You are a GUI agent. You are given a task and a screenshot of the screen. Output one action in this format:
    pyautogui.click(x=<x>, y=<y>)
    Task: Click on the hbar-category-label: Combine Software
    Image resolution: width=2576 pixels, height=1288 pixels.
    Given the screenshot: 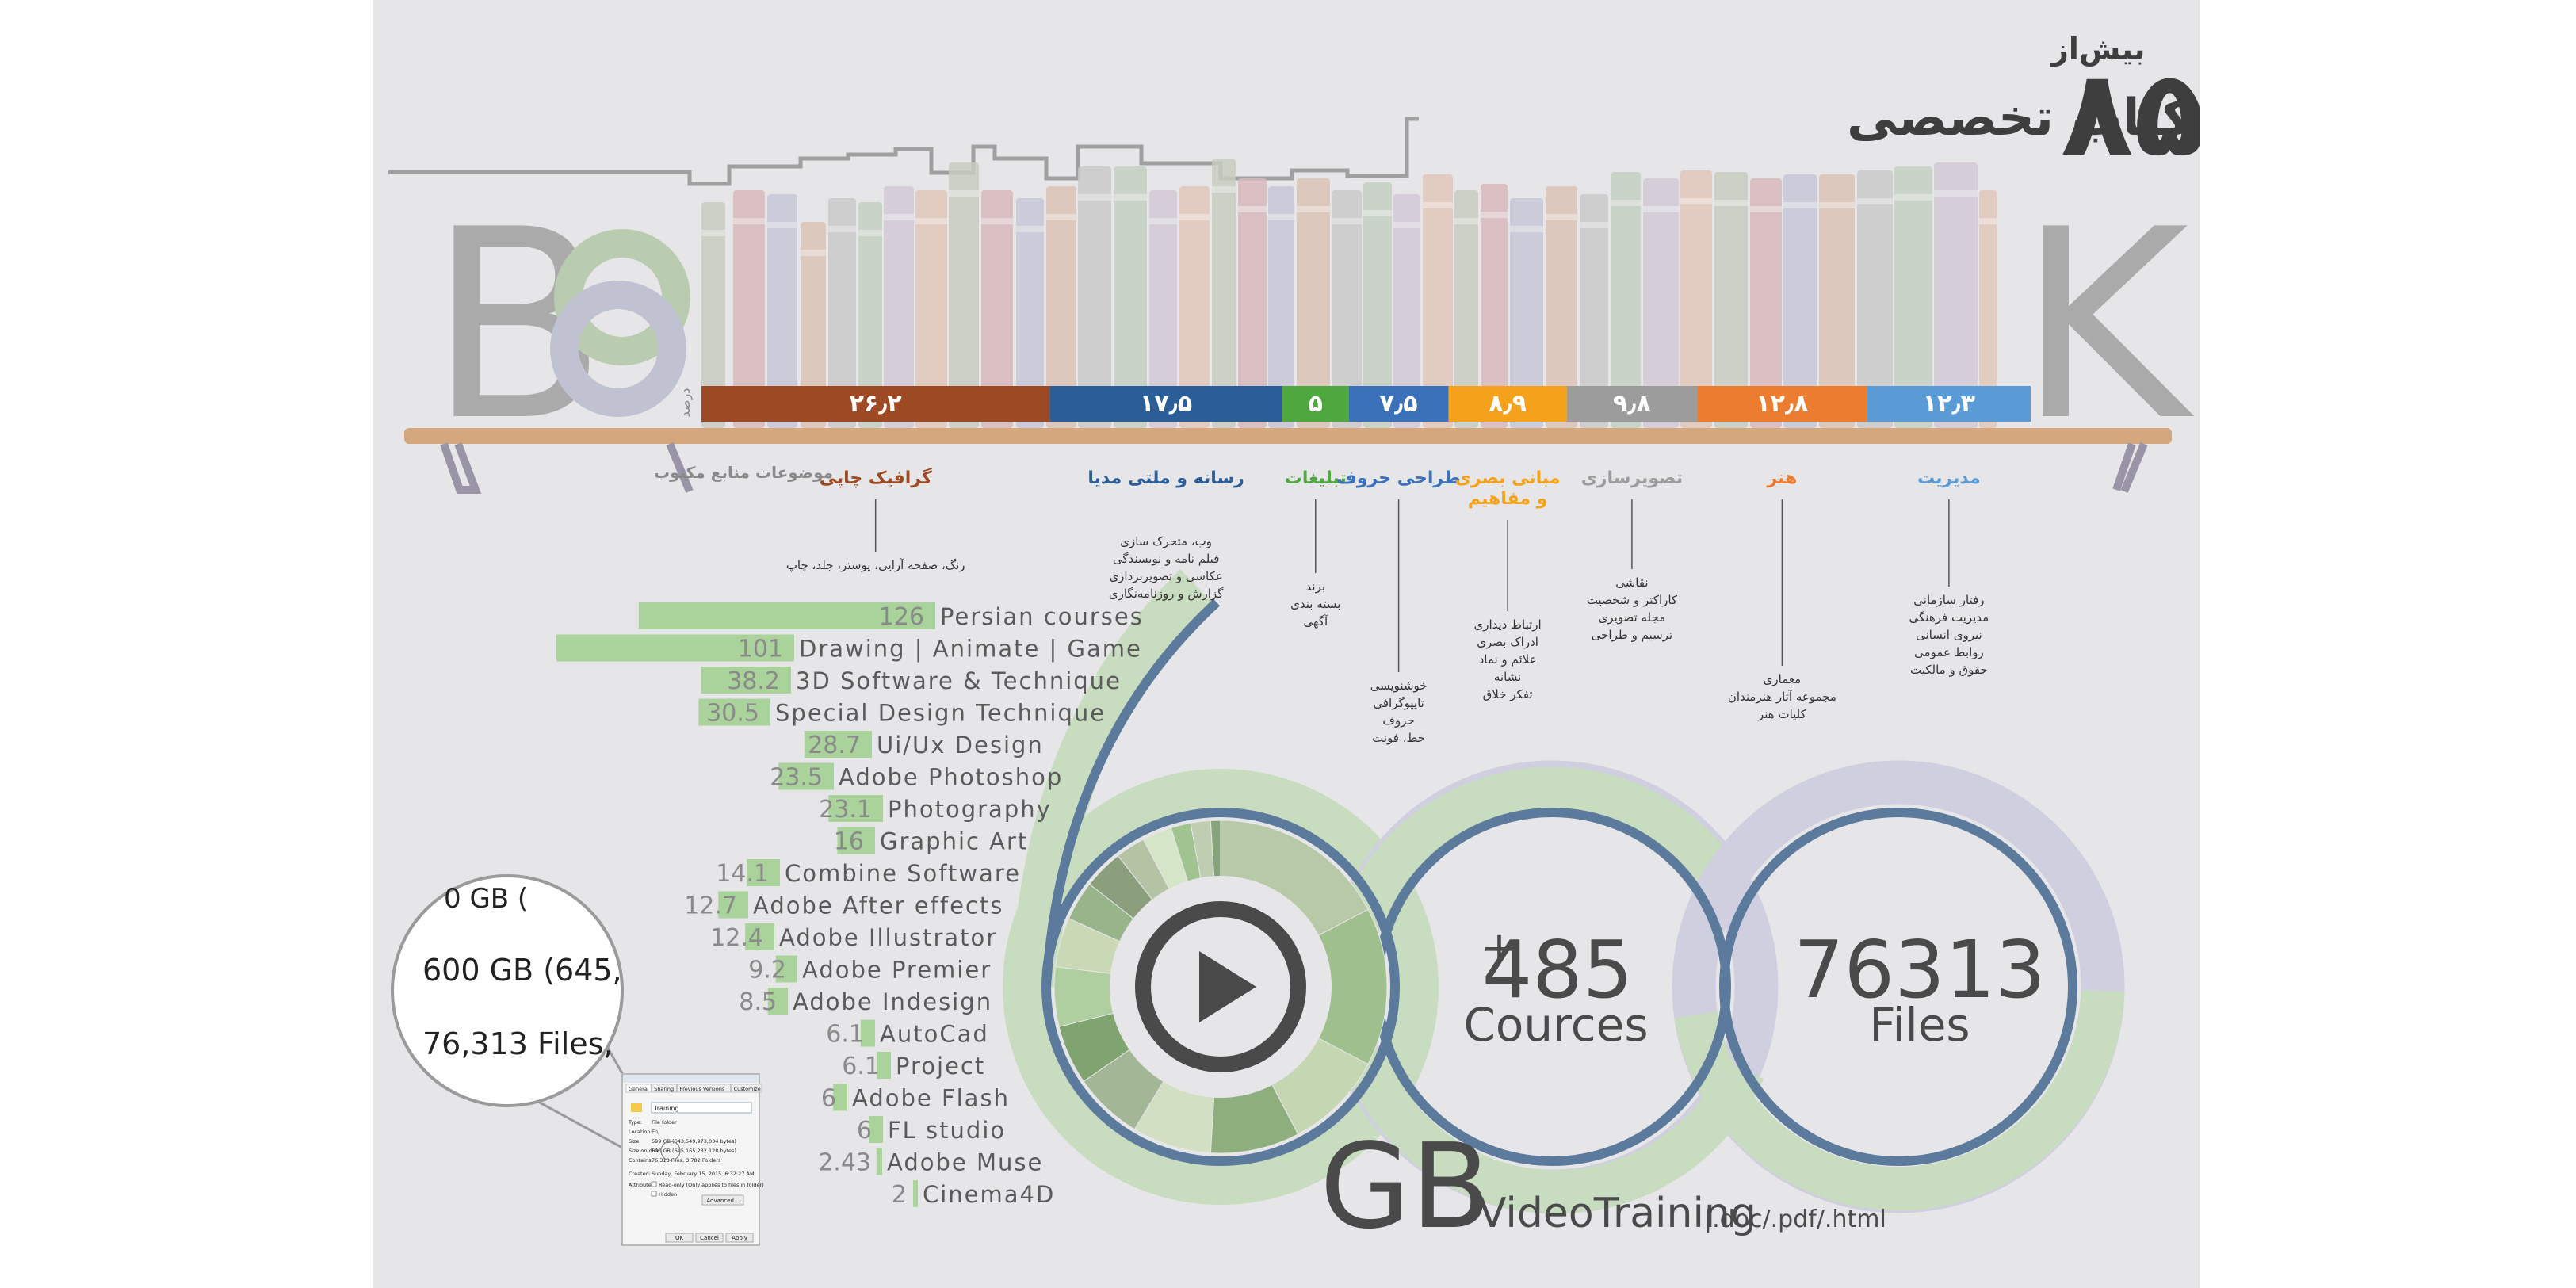 What is the action you would take?
    pyautogui.click(x=903, y=874)
    